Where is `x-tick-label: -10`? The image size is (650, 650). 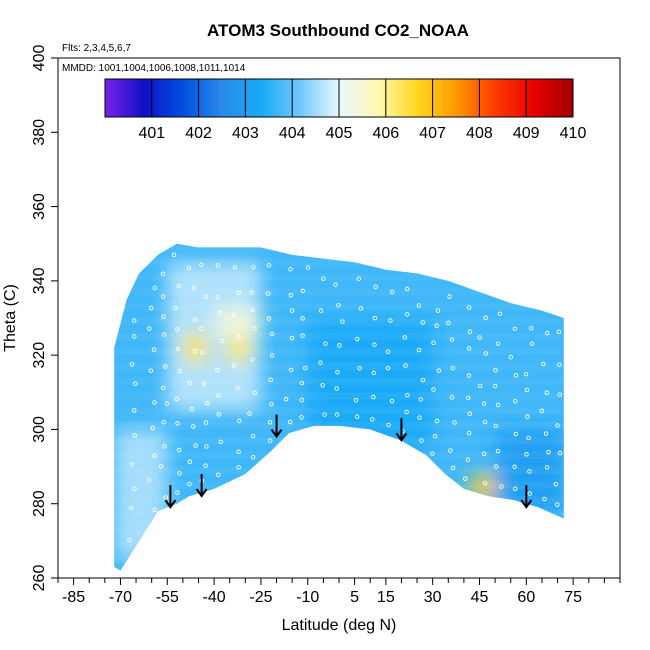 x-tick-label: -10 is located at coordinates (307, 597).